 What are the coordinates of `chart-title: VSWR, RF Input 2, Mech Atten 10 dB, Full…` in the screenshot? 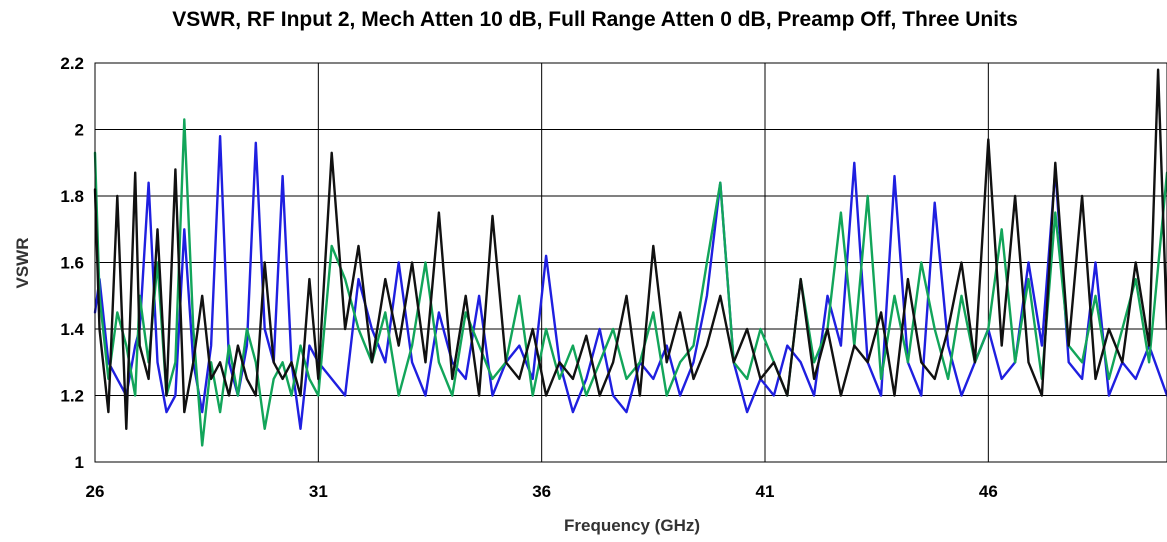 It's located at (595, 19).